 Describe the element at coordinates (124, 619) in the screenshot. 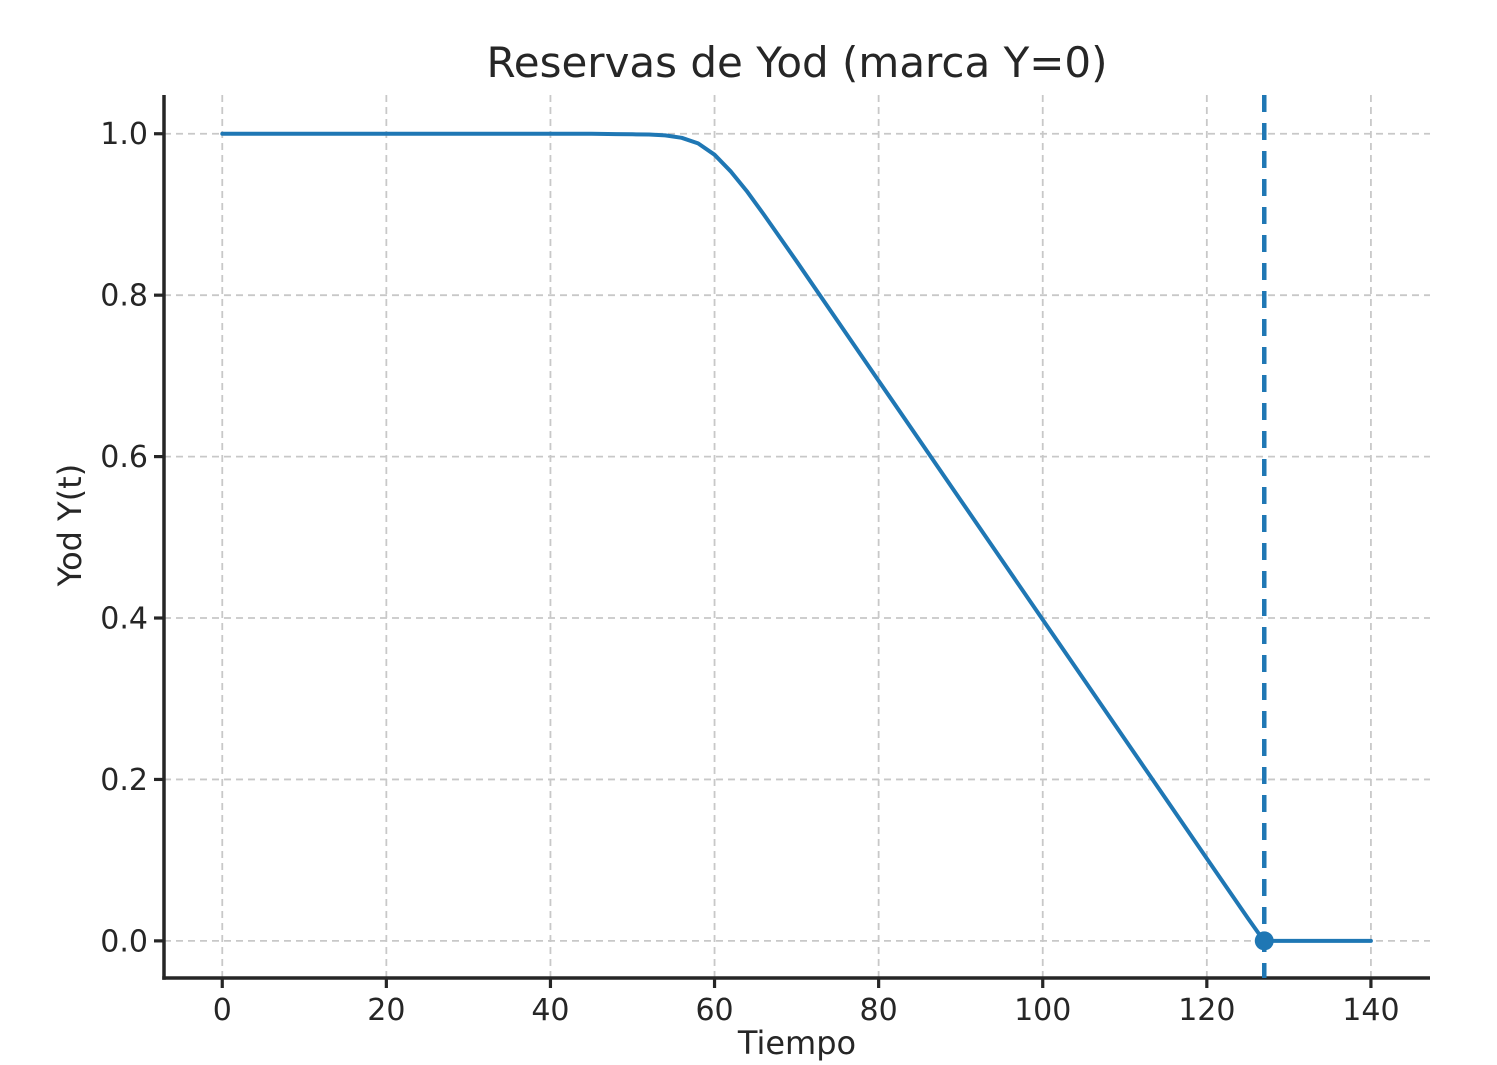

I see `y-tick-label: 0.4` at that location.